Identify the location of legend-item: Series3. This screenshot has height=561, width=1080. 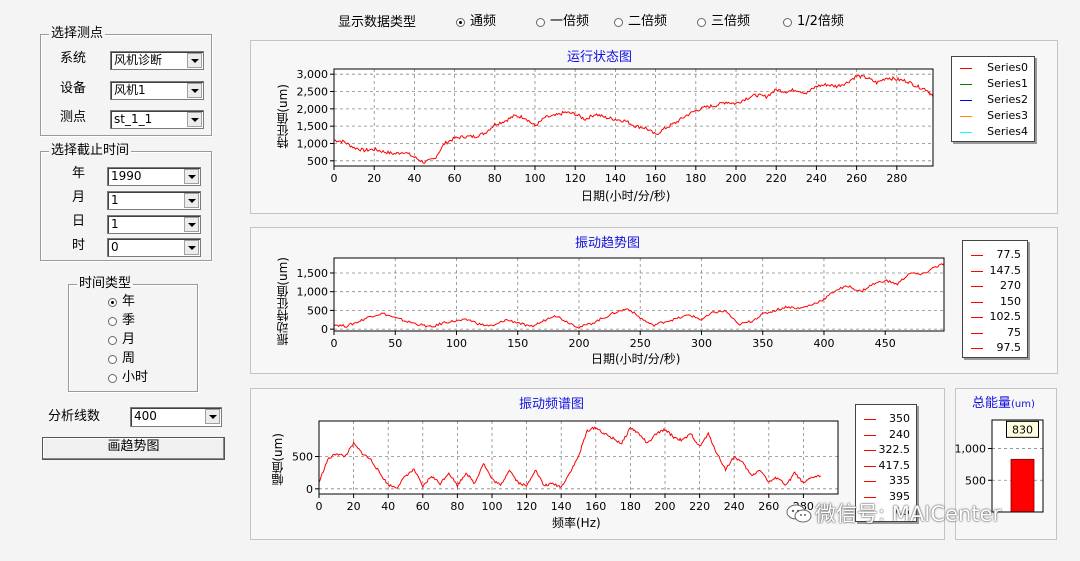
(993, 116).